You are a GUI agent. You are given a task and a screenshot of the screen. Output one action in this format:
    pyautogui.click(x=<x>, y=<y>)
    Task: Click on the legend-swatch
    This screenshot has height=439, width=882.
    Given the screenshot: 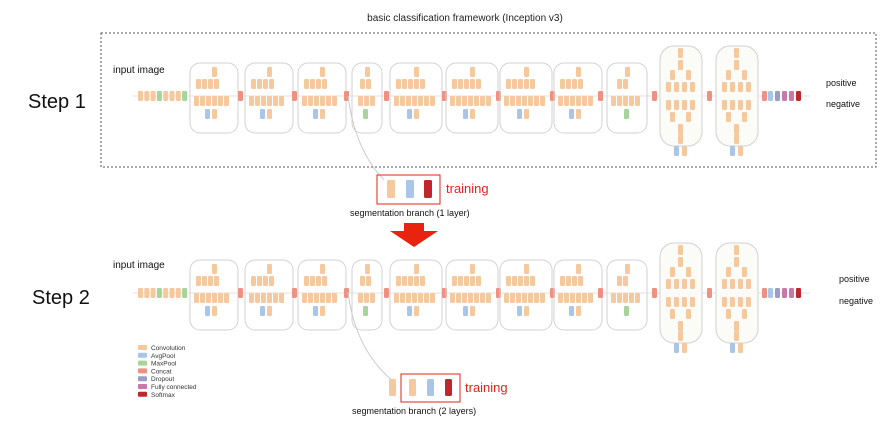 What is the action you would take?
    pyautogui.click(x=142, y=371)
    